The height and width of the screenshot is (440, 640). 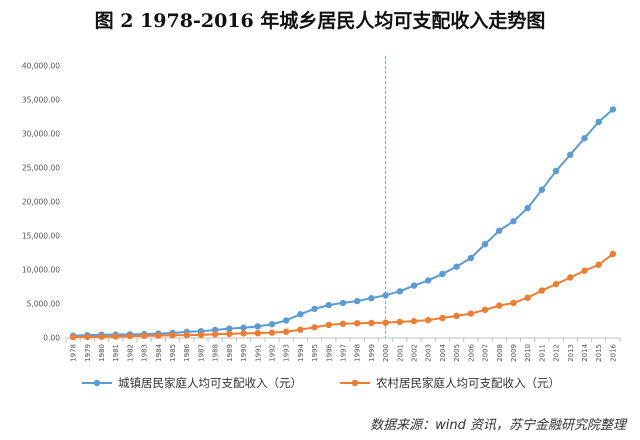 I want to click on x-tick-label: 1983, so click(x=145, y=353).